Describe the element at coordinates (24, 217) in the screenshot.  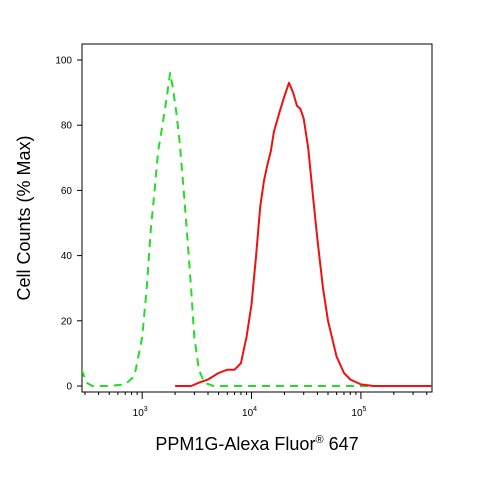
I see `y-axis-title: Cell Counts (% Max)` at that location.